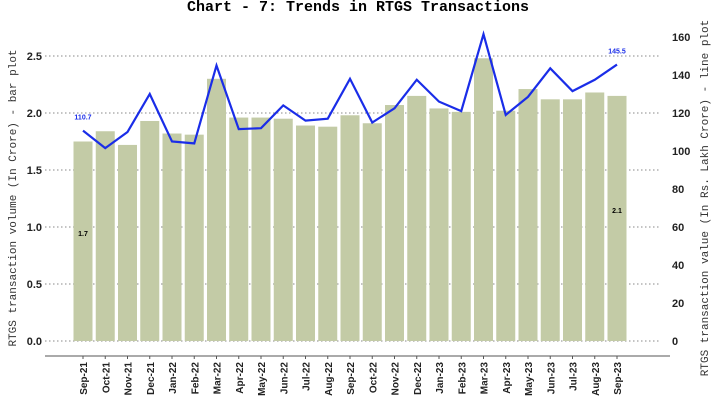 The image size is (716, 400). Describe the element at coordinates (262, 379) in the screenshot. I see `x-tick-label: May-22` at that location.